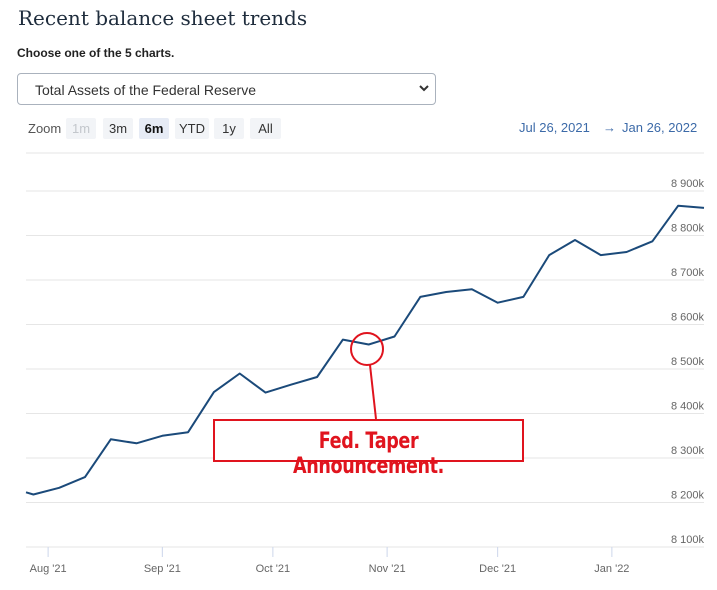 The width and height of the screenshot is (717, 590). What do you see at coordinates (688, 407) in the screenshot?
I see `y-tick-label: 8 400k` at bounding box center [688, 407].